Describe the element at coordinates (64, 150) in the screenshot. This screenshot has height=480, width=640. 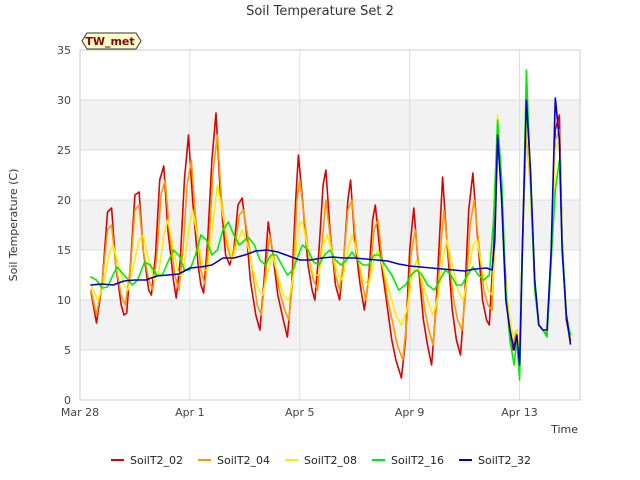
I see `y-tick-label: 25` at that location.